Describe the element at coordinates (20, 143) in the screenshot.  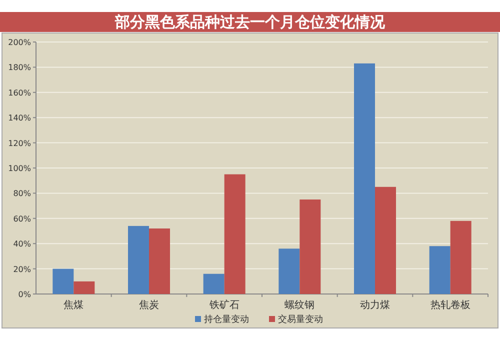
I see `y-tick-label: 120%` at that location.